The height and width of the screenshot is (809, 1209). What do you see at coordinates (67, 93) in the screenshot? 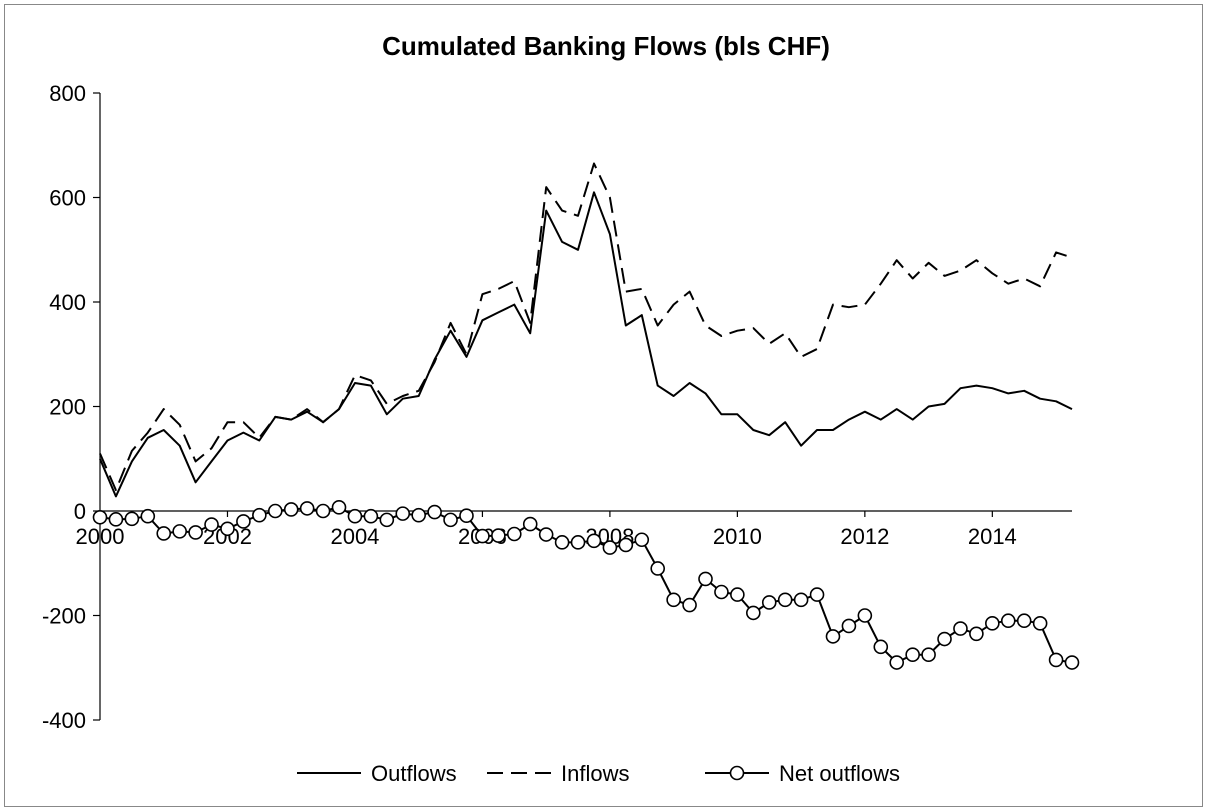
I see `y-tick-label: 800` at bounding box center [67, 93].